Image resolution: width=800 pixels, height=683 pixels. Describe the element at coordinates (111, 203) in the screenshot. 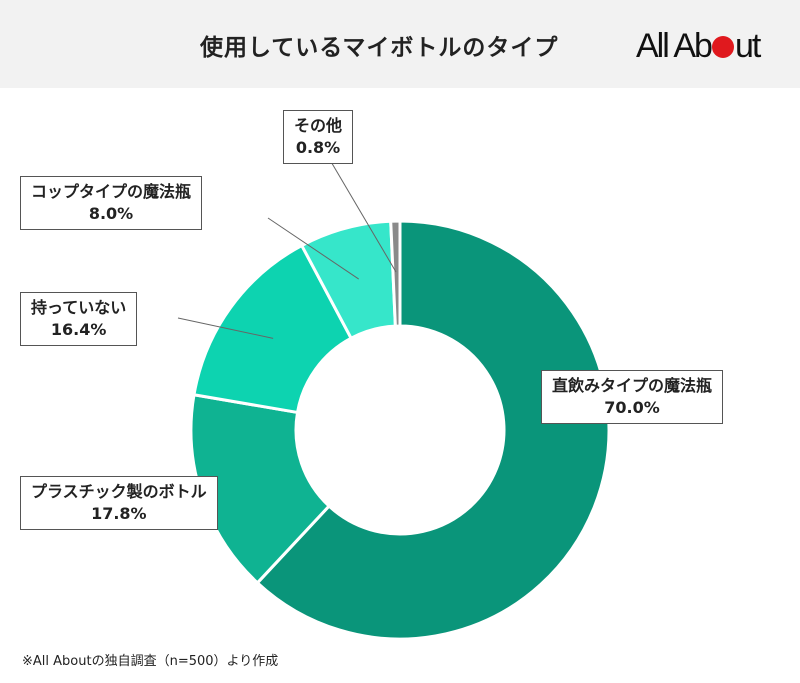

I see `label-3: コップタイプの魔法瓶 8.0%` at that location.